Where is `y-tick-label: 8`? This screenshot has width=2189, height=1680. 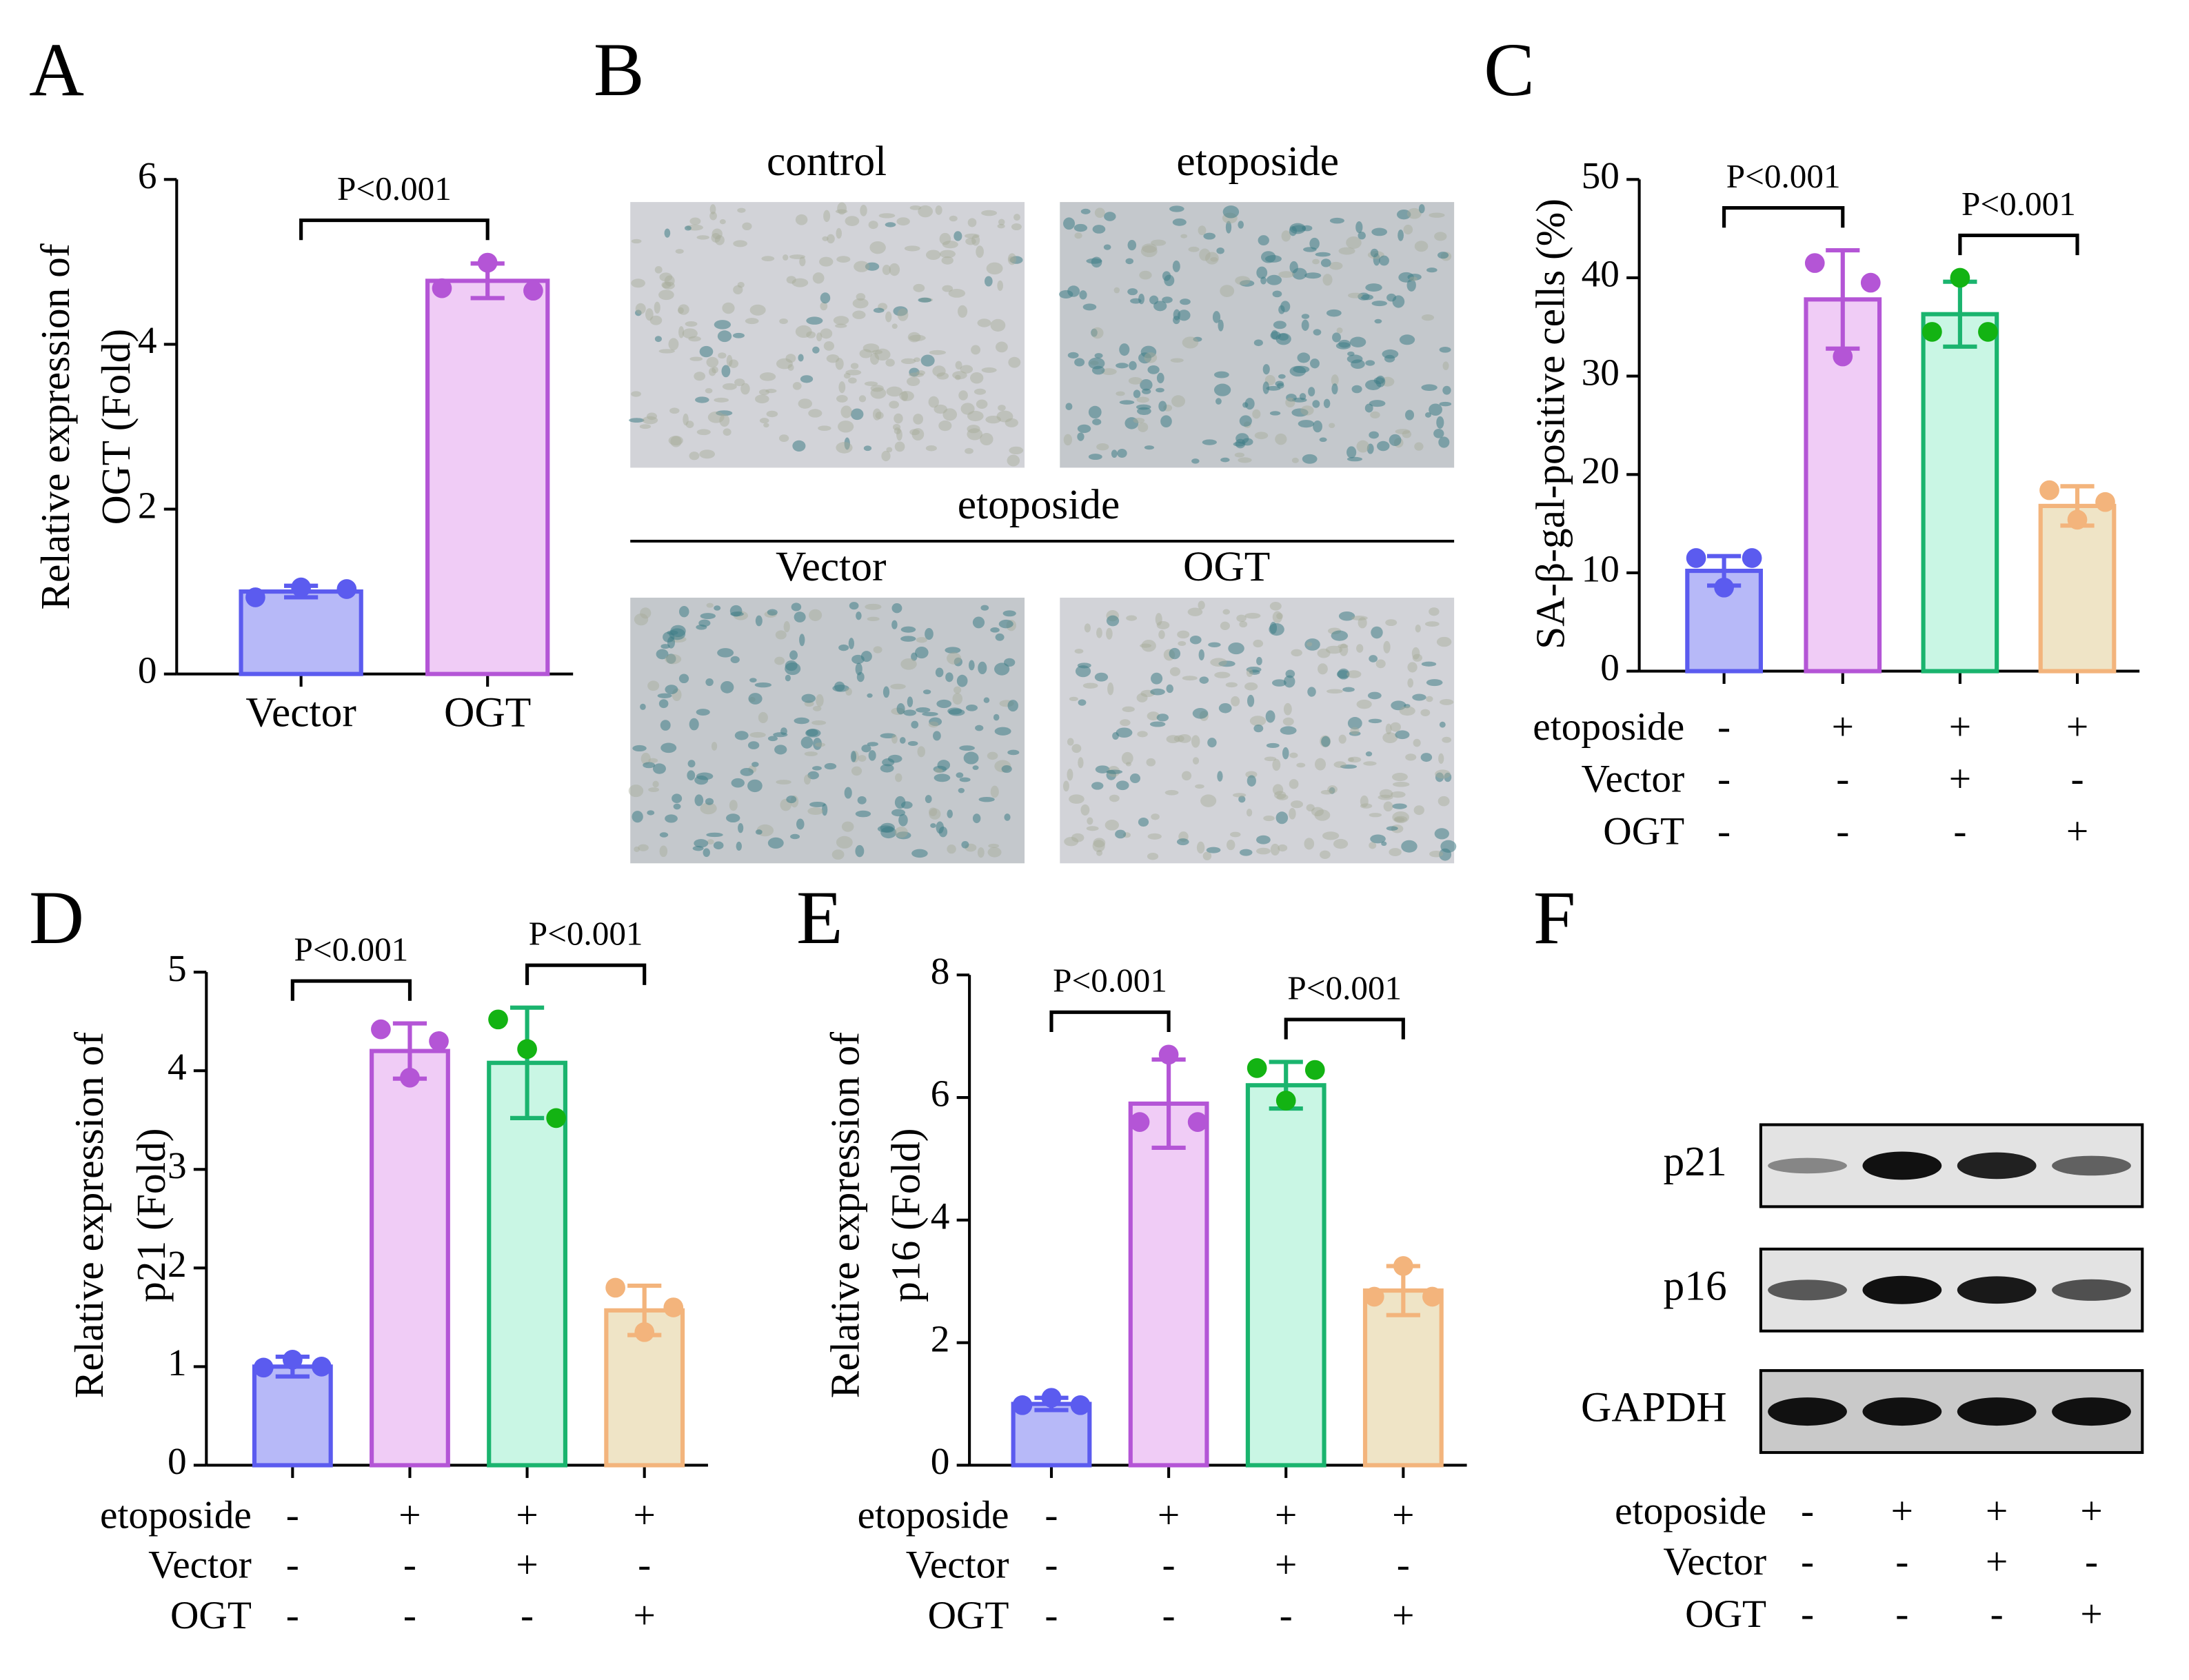 y-tick-label: 8 is located at coordinates (940, 971).